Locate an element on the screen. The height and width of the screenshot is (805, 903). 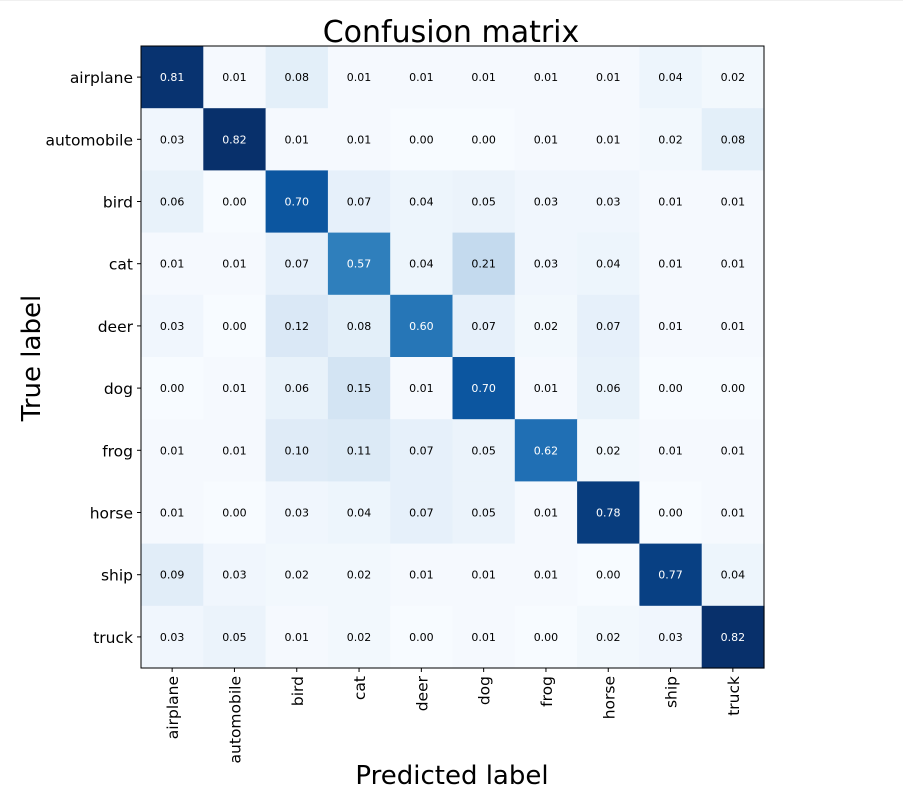
cell-value-bird-bird: 0.70 is located at coordinates (297, 202).